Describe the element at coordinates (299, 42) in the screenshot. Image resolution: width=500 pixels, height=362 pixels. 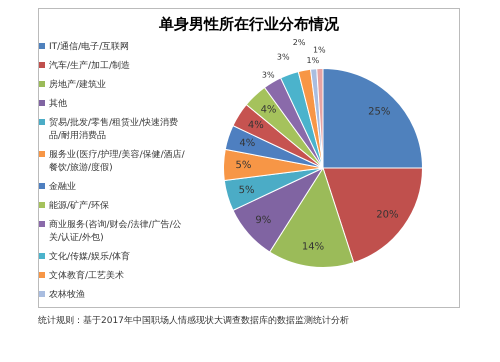
I see `data-label: 2%` at that location.